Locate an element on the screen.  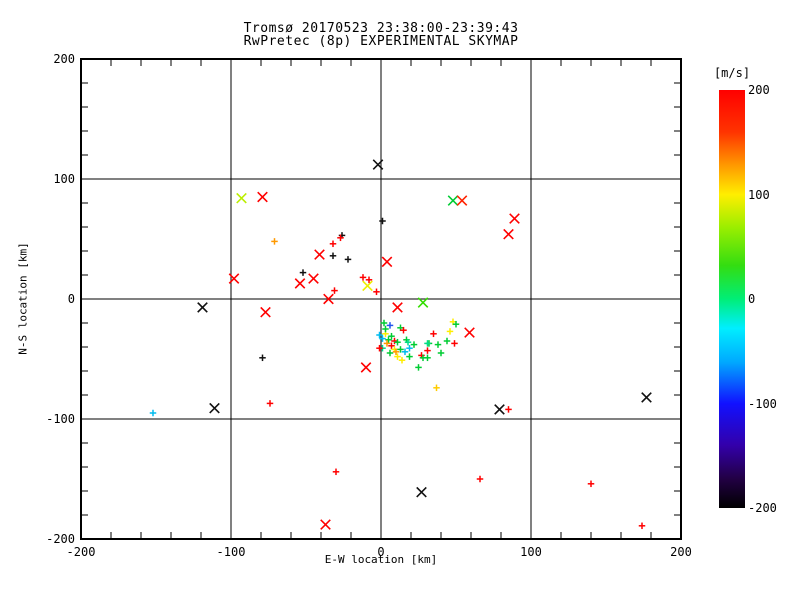
x-axis-label: E-W location [km] is located at coordinates (381, 559).